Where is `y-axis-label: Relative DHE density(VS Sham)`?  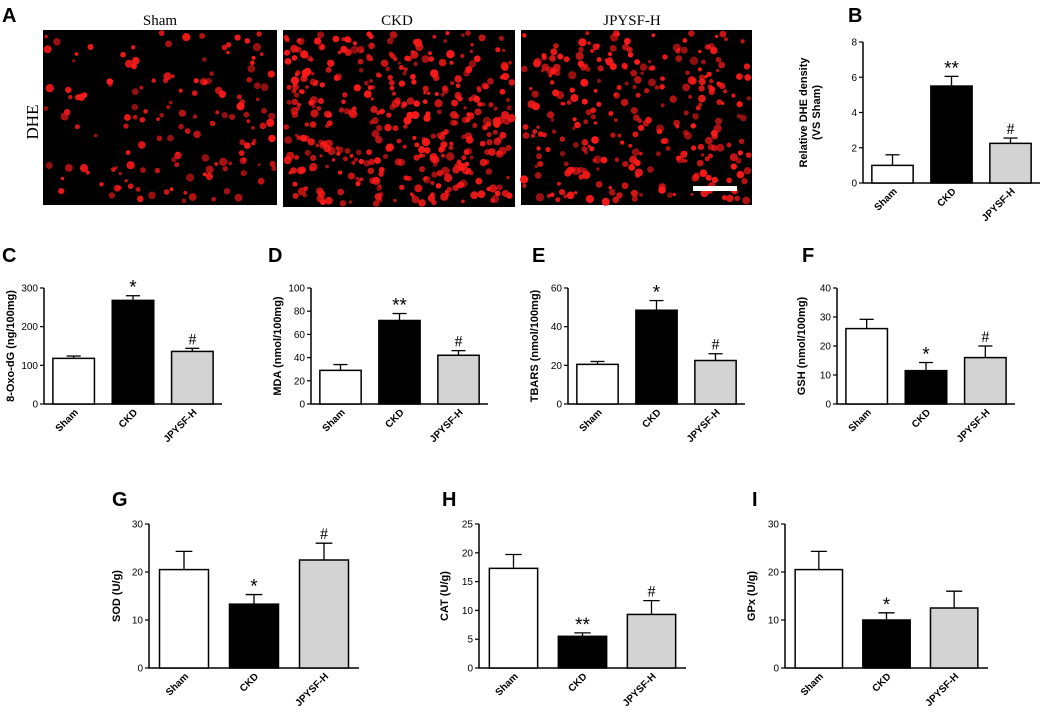 y-axis-label: Relative DHE density(VS Sham) is located at coordinates (810, 112).